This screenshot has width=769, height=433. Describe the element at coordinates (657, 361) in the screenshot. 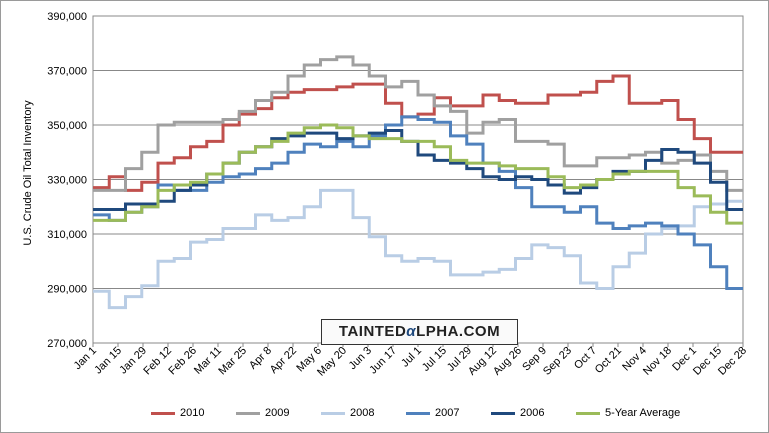

I see `x-tick-label: Nov 18` at that location.